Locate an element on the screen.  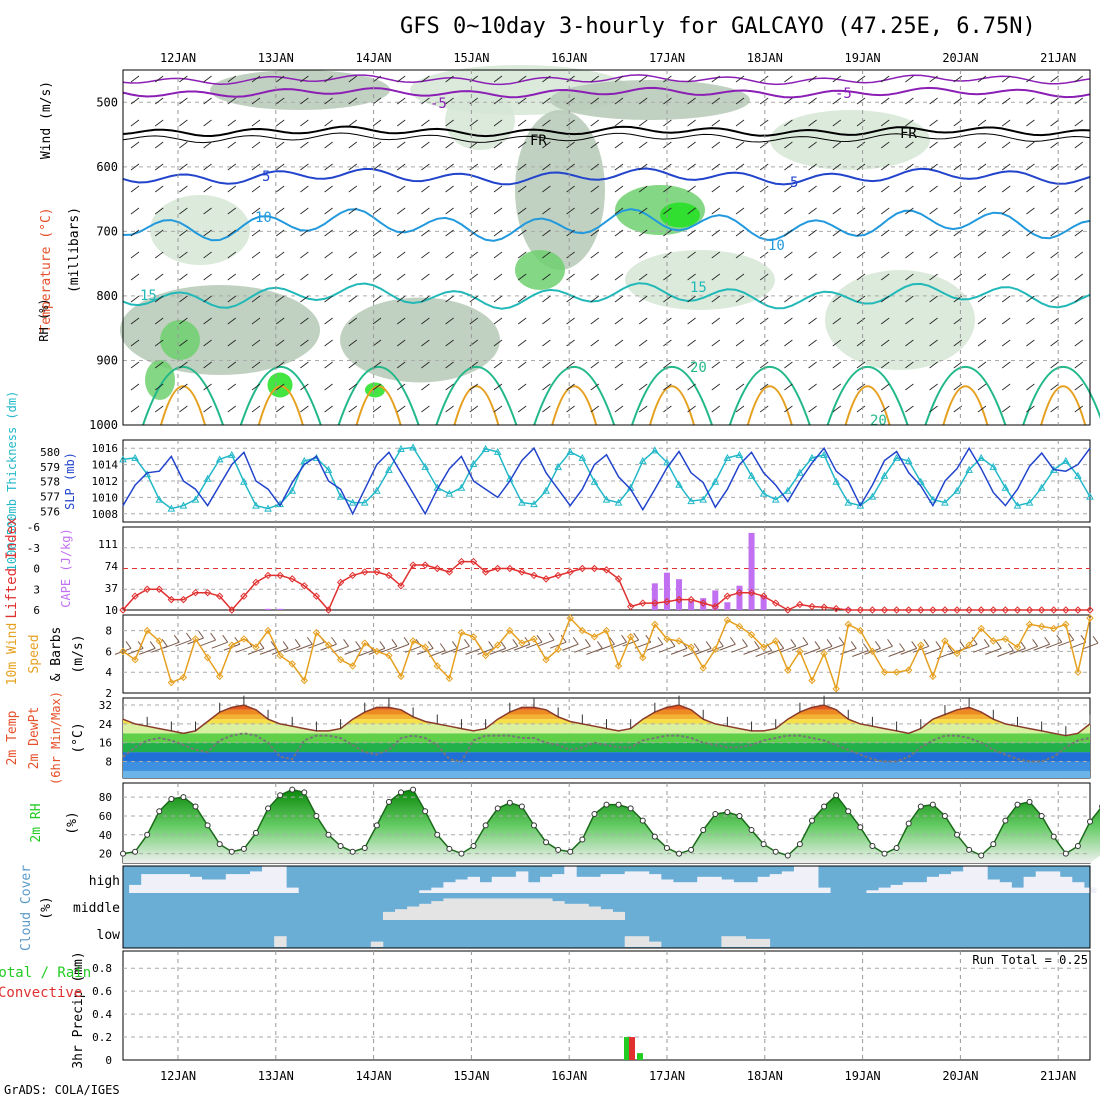
top-day-label: 18JAN is located at coordinates (765, 58).